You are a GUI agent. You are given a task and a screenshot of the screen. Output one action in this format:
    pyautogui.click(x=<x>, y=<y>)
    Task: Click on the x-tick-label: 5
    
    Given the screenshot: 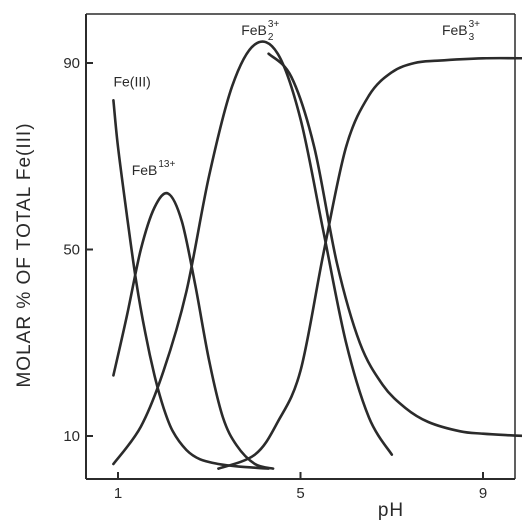 What is the action you would take?
    pyautogui.click(x=300, y=493)
    